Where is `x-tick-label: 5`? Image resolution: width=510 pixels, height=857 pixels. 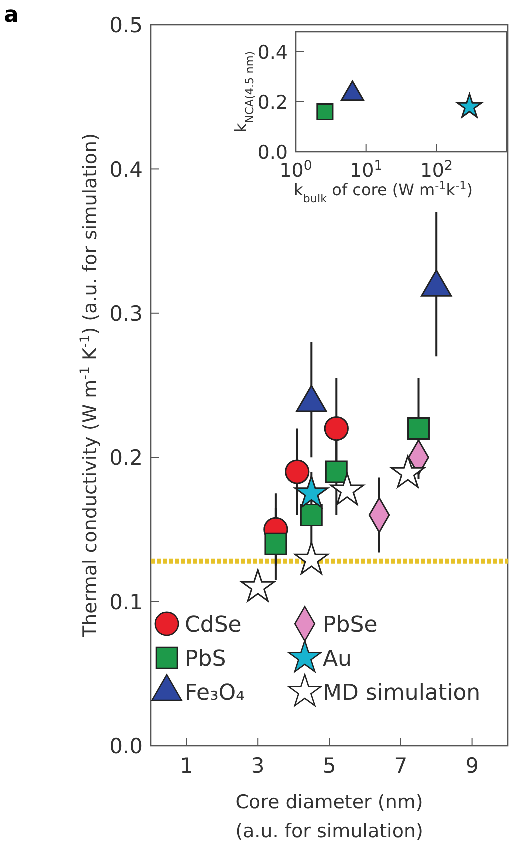
x-tick-label: 5 is located at coordinates (329, 766).